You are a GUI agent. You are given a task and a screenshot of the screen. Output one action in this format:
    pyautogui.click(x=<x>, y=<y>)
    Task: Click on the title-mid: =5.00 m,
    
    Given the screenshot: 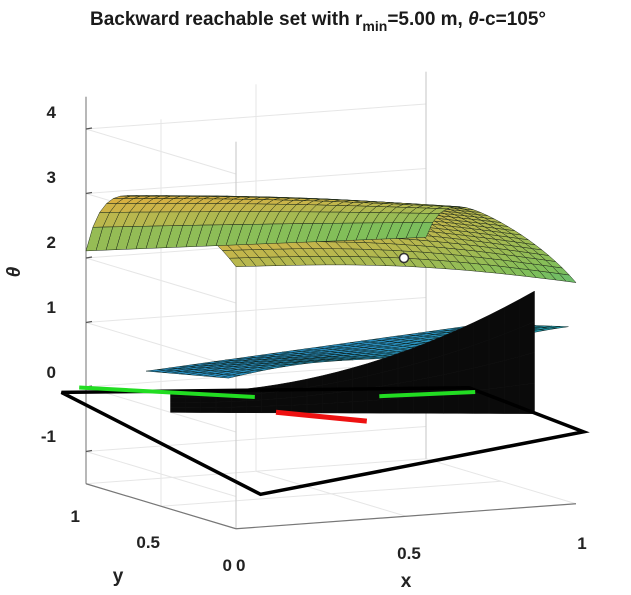 What is the action you would take?
    pyautogui.click(x=427, y=19)
    